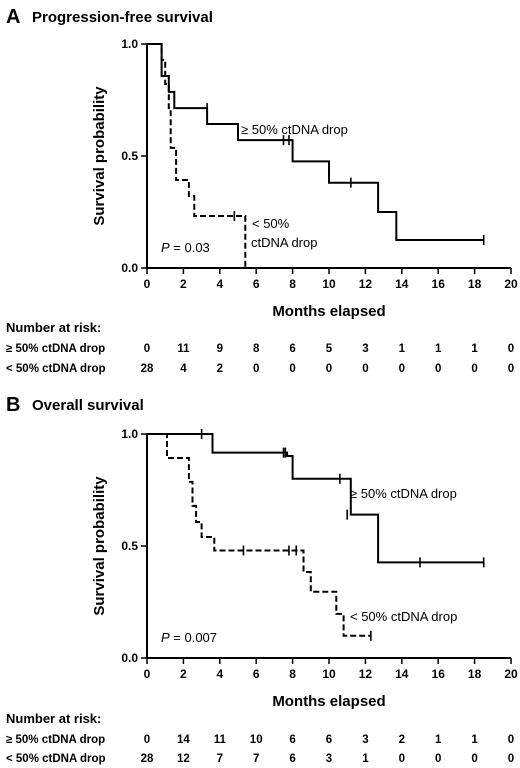  Describe the element at coordinates (129, 156) in the screenshot. I see `y-tick-label: 0.5` at that location.